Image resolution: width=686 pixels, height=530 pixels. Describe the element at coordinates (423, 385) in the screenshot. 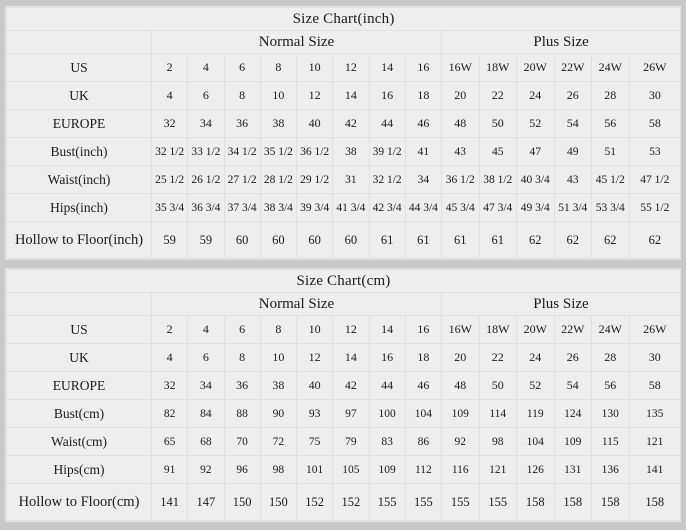

I see `table-cell: 46` at that location.